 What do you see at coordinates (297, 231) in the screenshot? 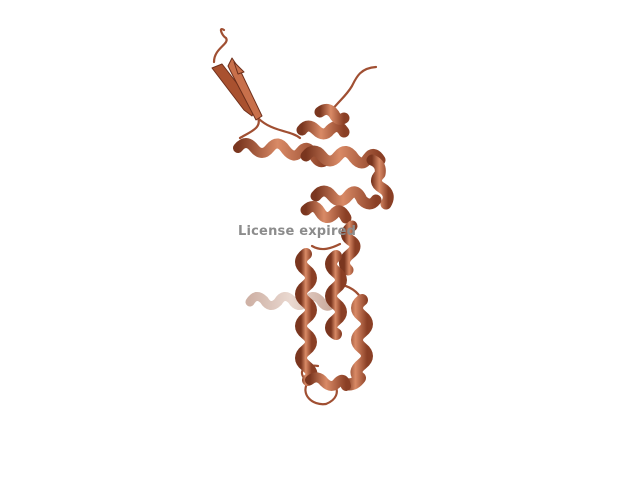
I see `license-watermark: License expired` at bounding box center [297, 231].